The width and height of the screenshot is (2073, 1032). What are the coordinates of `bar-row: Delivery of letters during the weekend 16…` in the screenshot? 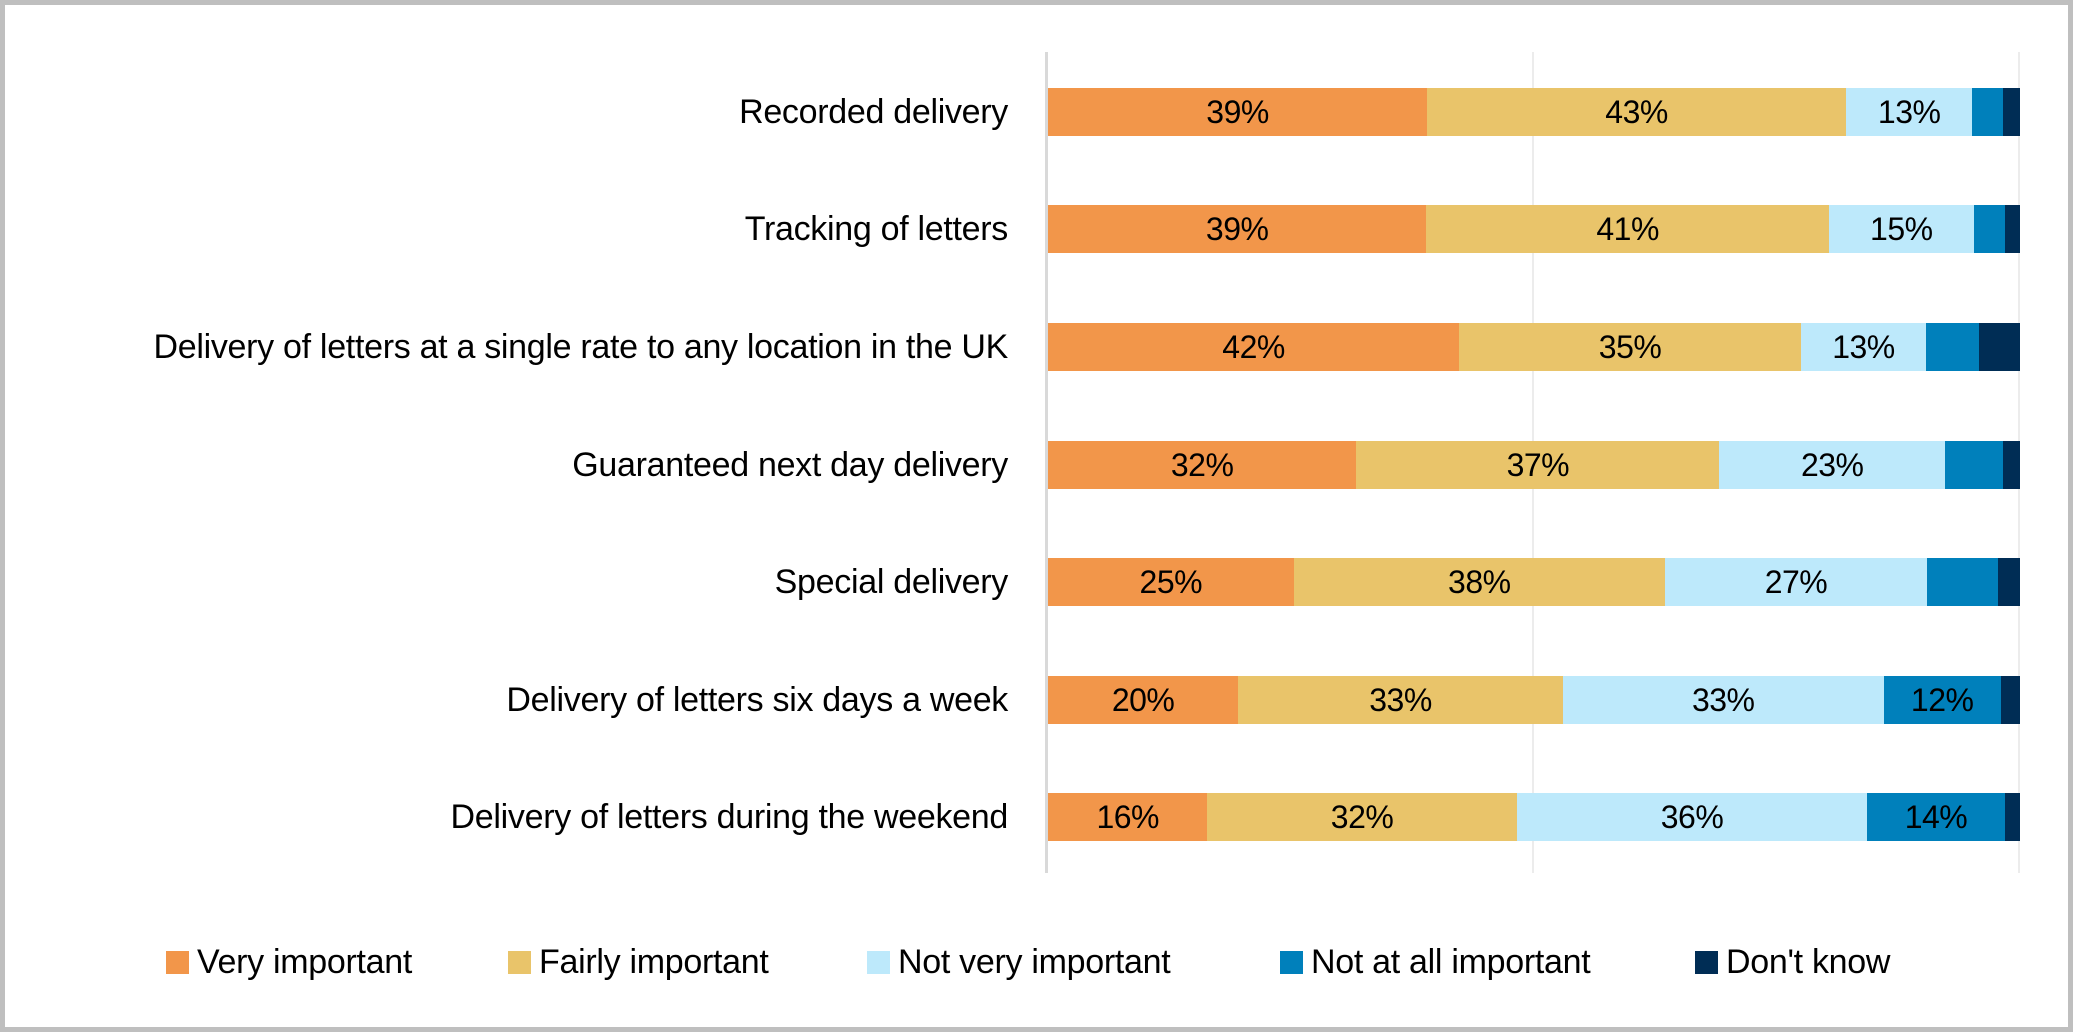 It's located at (1036, 817).